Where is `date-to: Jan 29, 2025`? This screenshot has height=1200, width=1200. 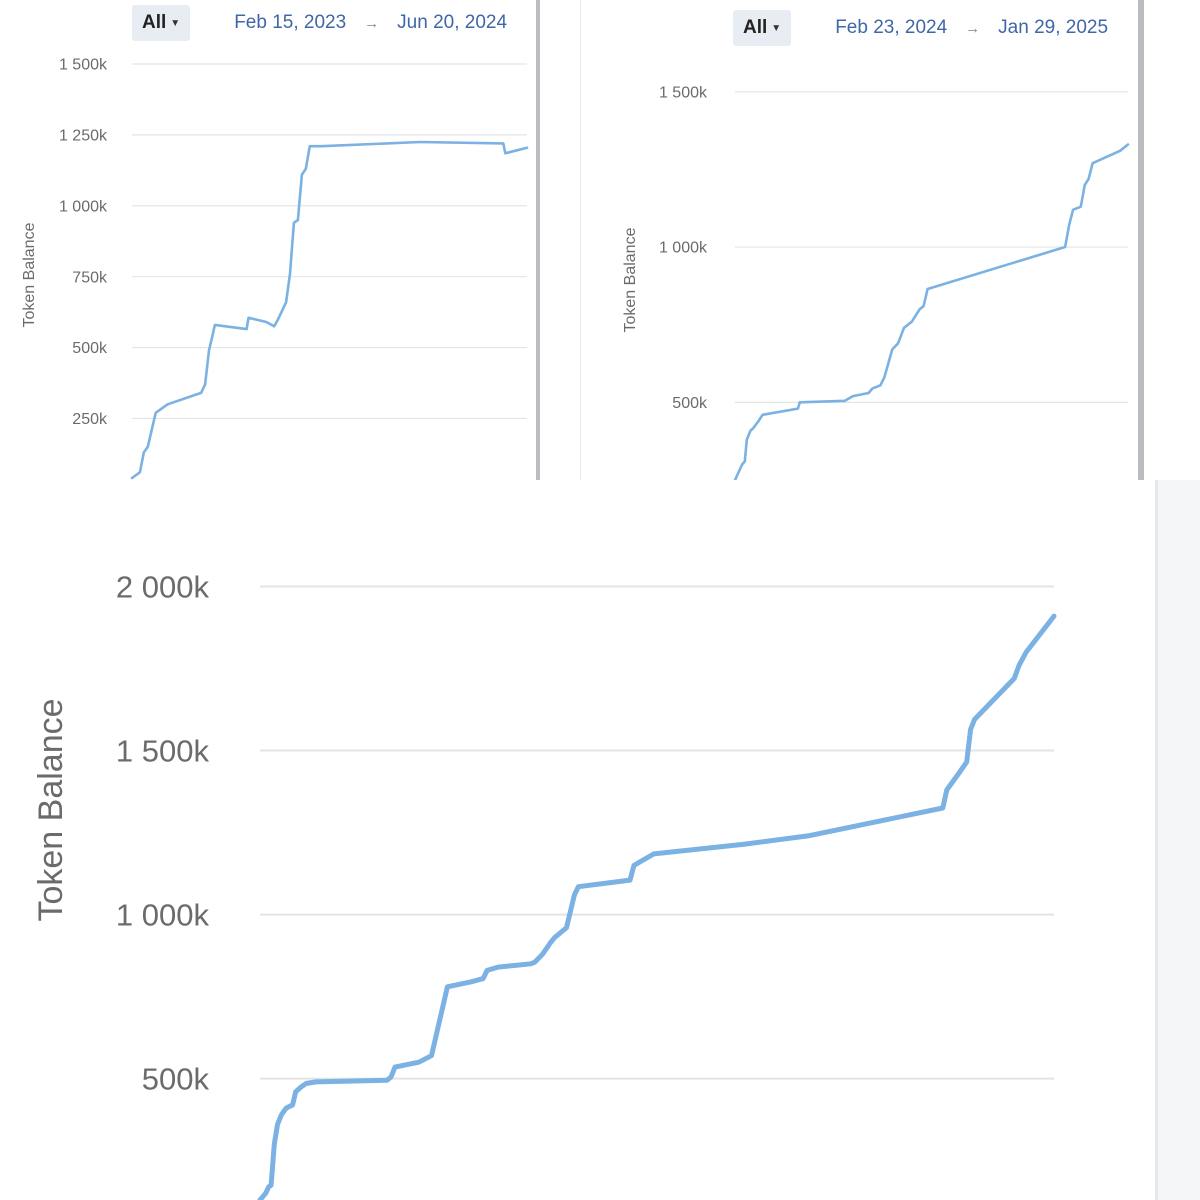
date-to: Jan 29, 2025 is located at coordinates (1053, 27).